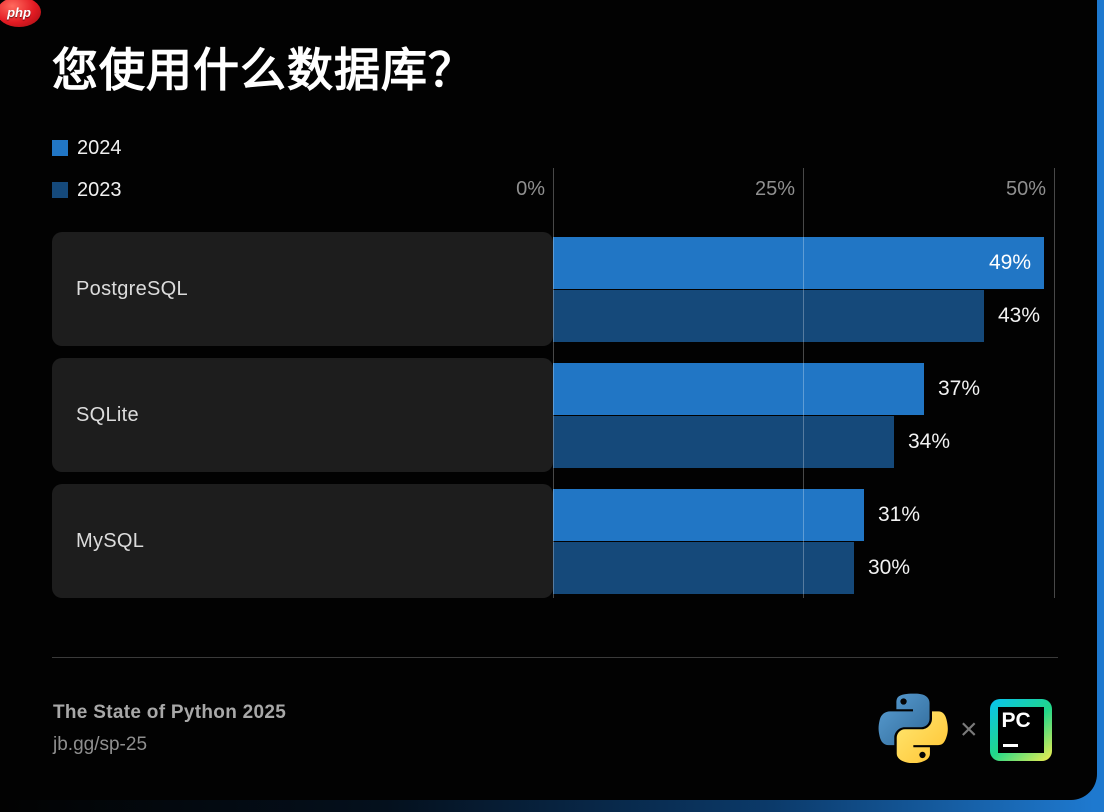 The height and width of the screenshot is (812, 1104). Describe the element at coordinates (99, 147) in the screenshot. I see `legend-label-2024: 2024` at that location.